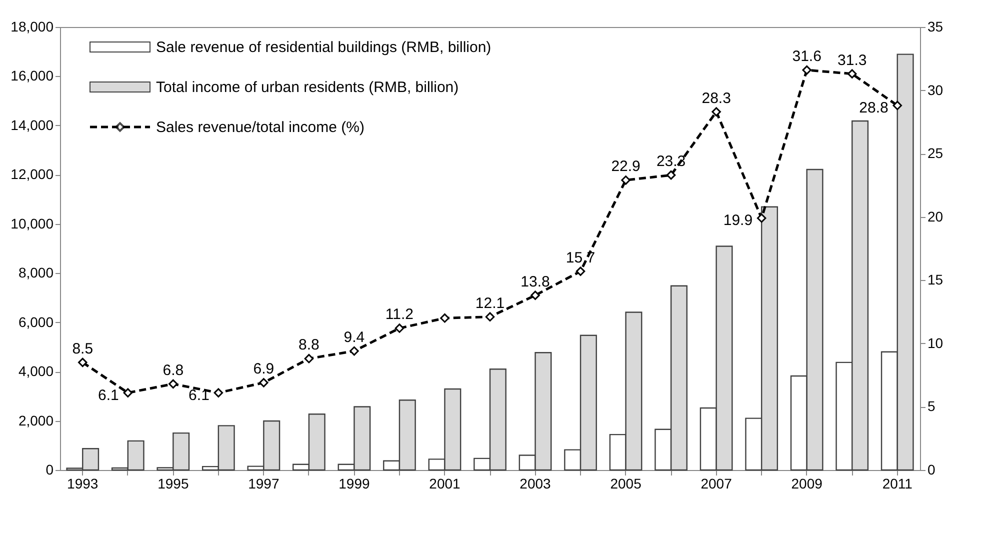 Image resolution: width=1000 pixels, height=542 pixels. I want to click on data-label: 8.8, so click(309, 345).